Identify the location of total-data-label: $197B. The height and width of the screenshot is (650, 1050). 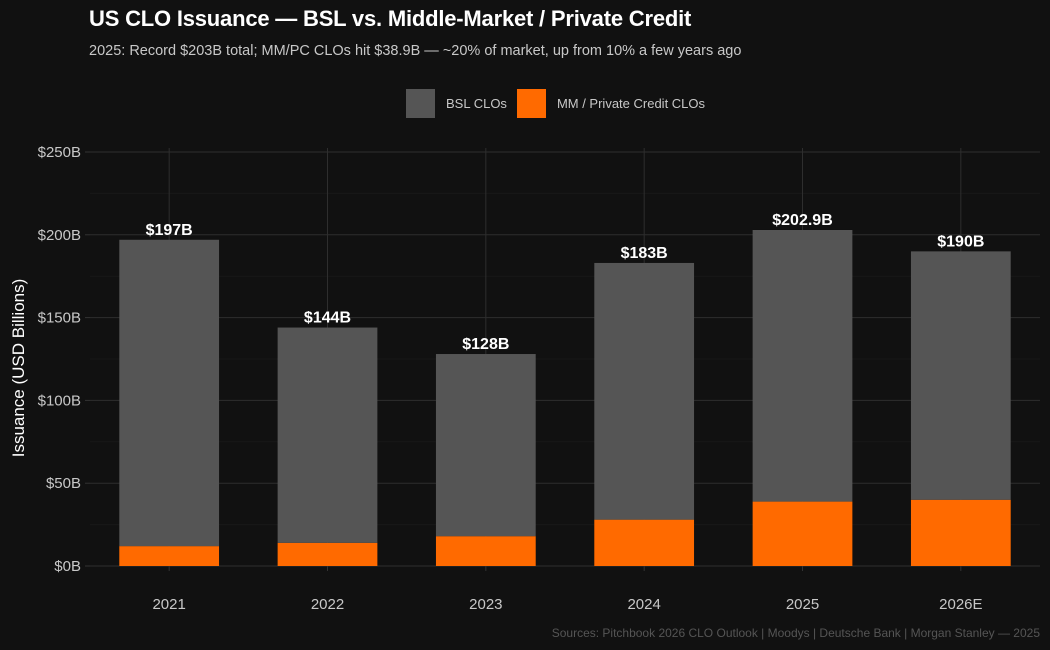
(169, 230).